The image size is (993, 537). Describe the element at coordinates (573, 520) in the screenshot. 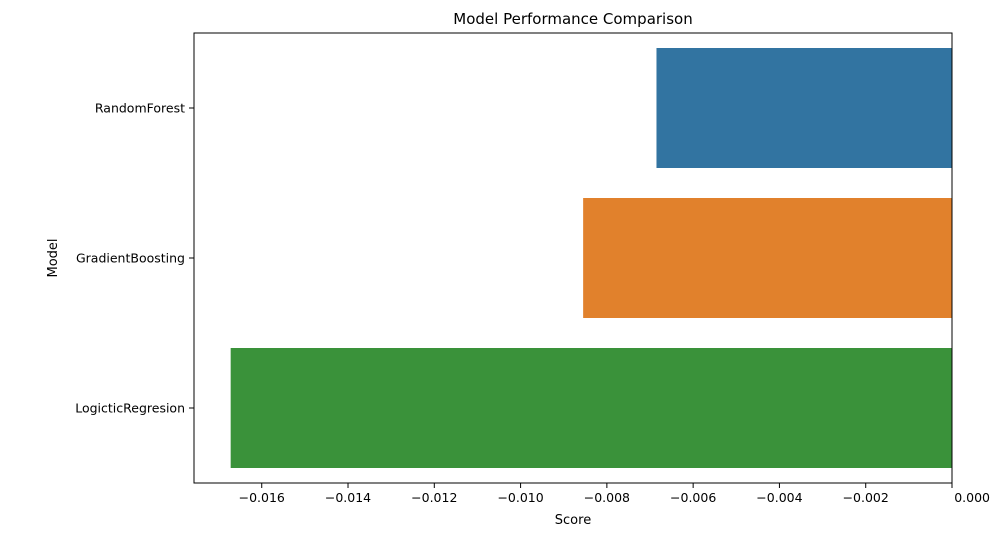

I see `x-axis-label: Score` at that location.